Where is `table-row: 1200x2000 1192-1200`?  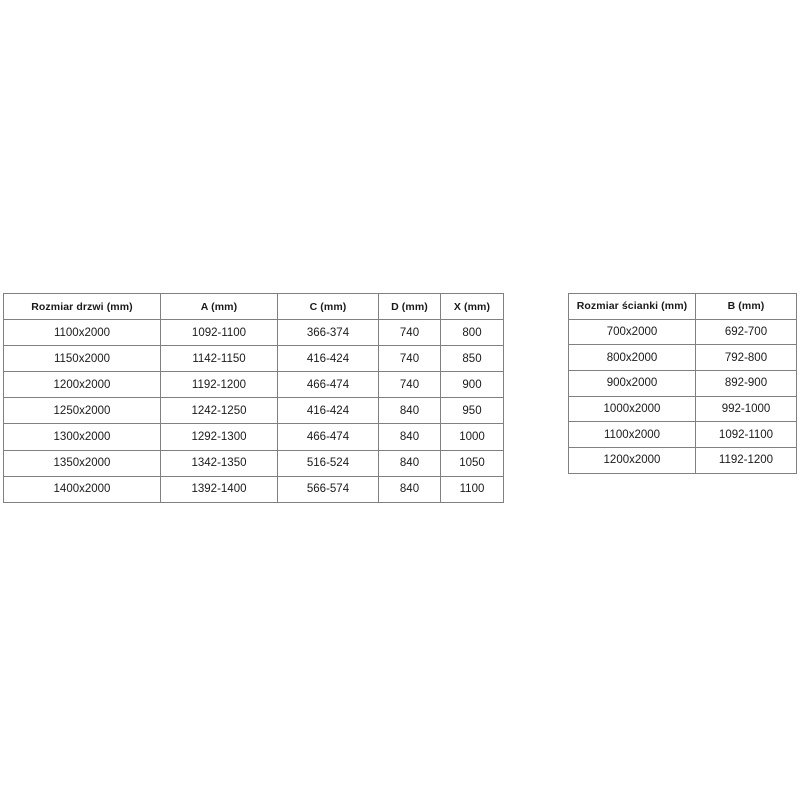 table-row: 1200x2000 1192-1200 is located at coordinates (682, 460).